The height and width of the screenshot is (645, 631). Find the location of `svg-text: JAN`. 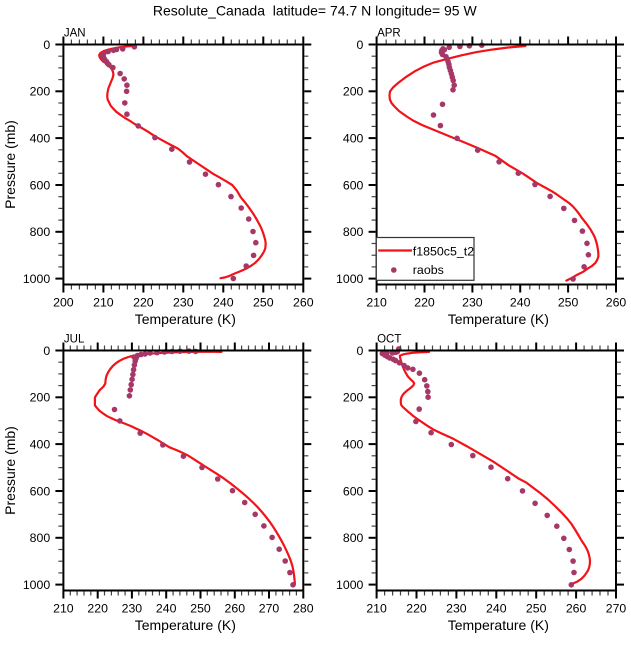

svg-text: JAN is located at coordinates (75, 34).